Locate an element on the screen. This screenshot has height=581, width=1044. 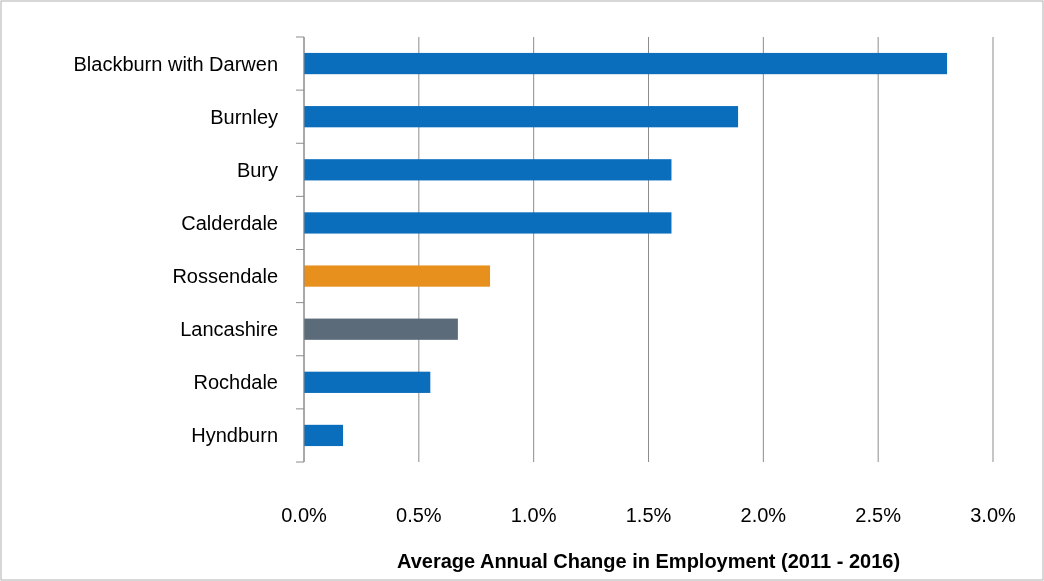
y-tick-label: Bury is located at coordinates (257, 169).